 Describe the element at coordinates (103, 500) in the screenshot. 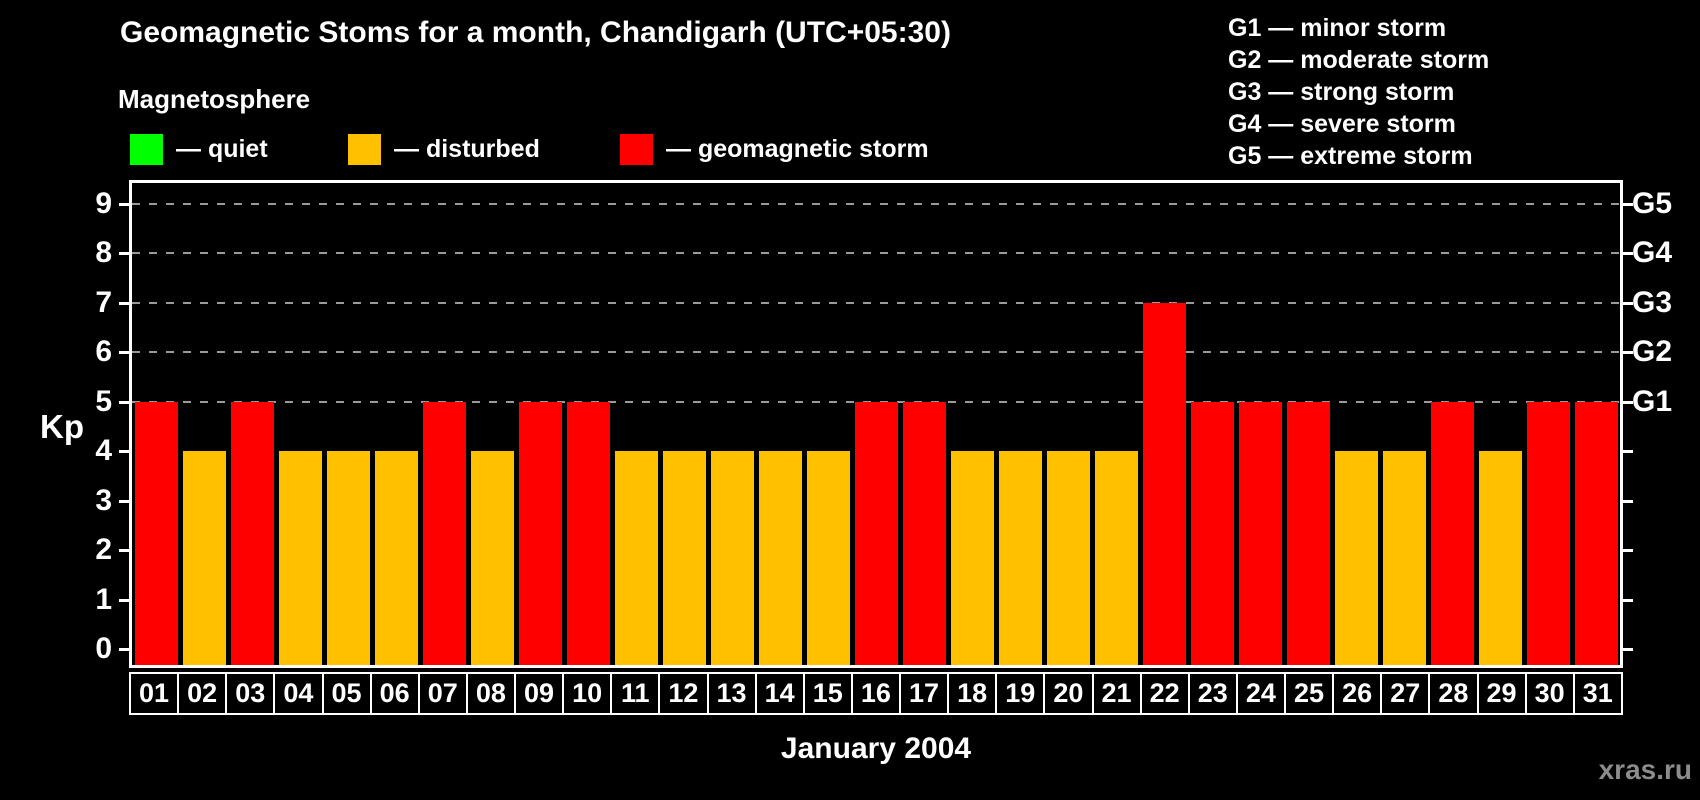

I see `y-axis-tick-label-3: 3` at that location.